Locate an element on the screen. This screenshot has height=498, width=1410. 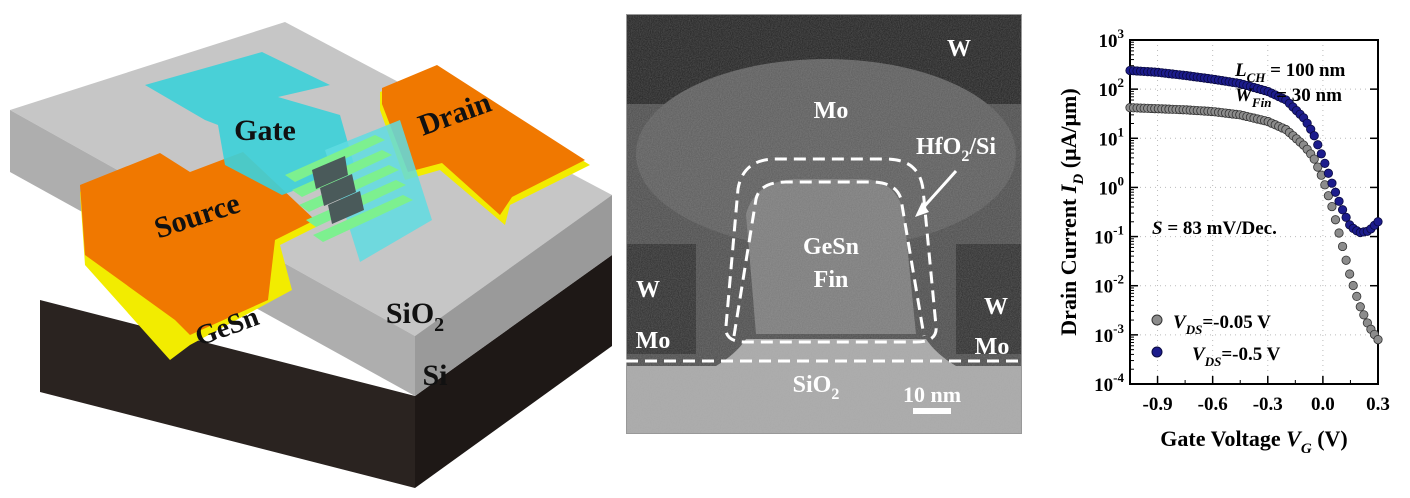
y-tick-label: 10⁻⁴ is located at coordinates (1109, 383).